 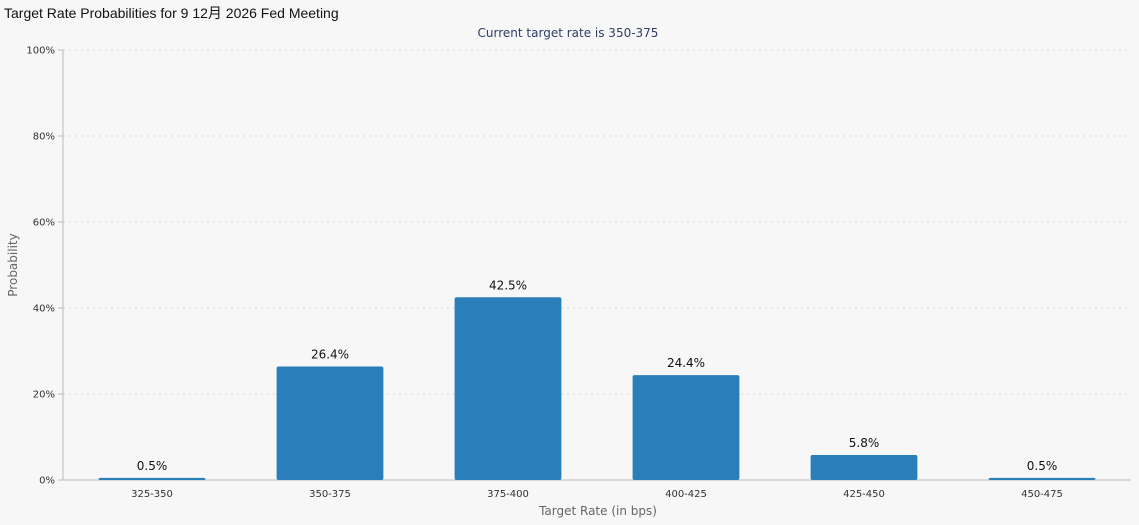 I want to click on y-tick-label: 100%, so click(x=40, y=51).